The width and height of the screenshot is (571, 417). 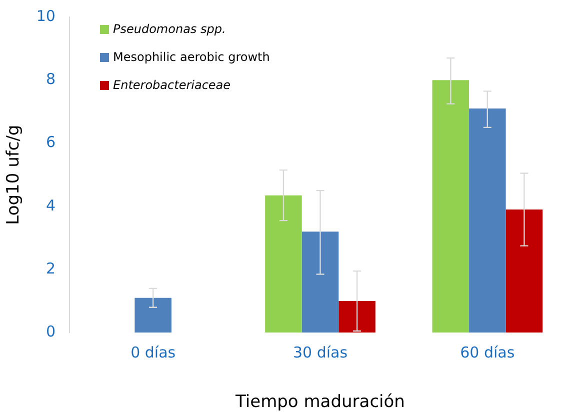 I want to click on x-axis-title: Tiempo maduración, so click(x=319, y=402).